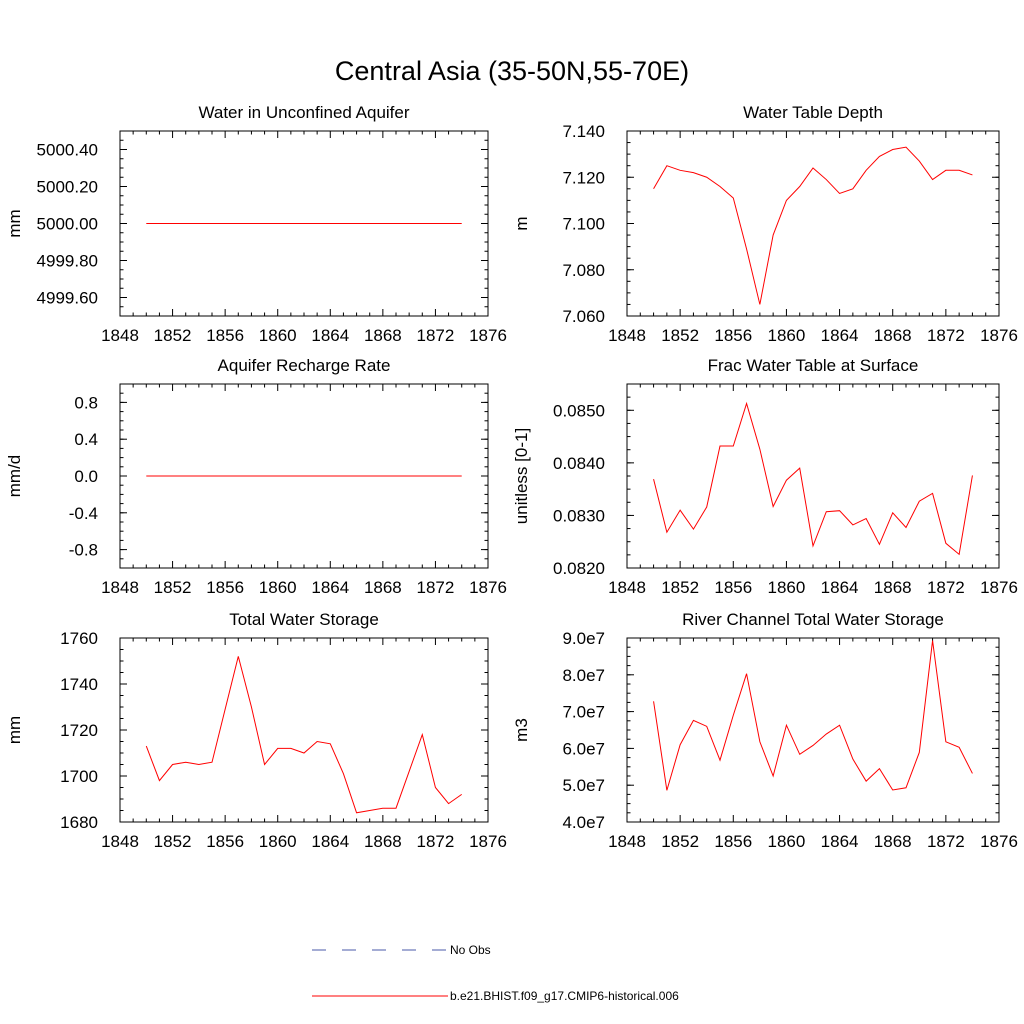 The height and width of the screenshot is (1024, 1024). Describe the element at coordinates (813, 112) in the screenshot. I see `panel-title: Water Table Depth` at that location.